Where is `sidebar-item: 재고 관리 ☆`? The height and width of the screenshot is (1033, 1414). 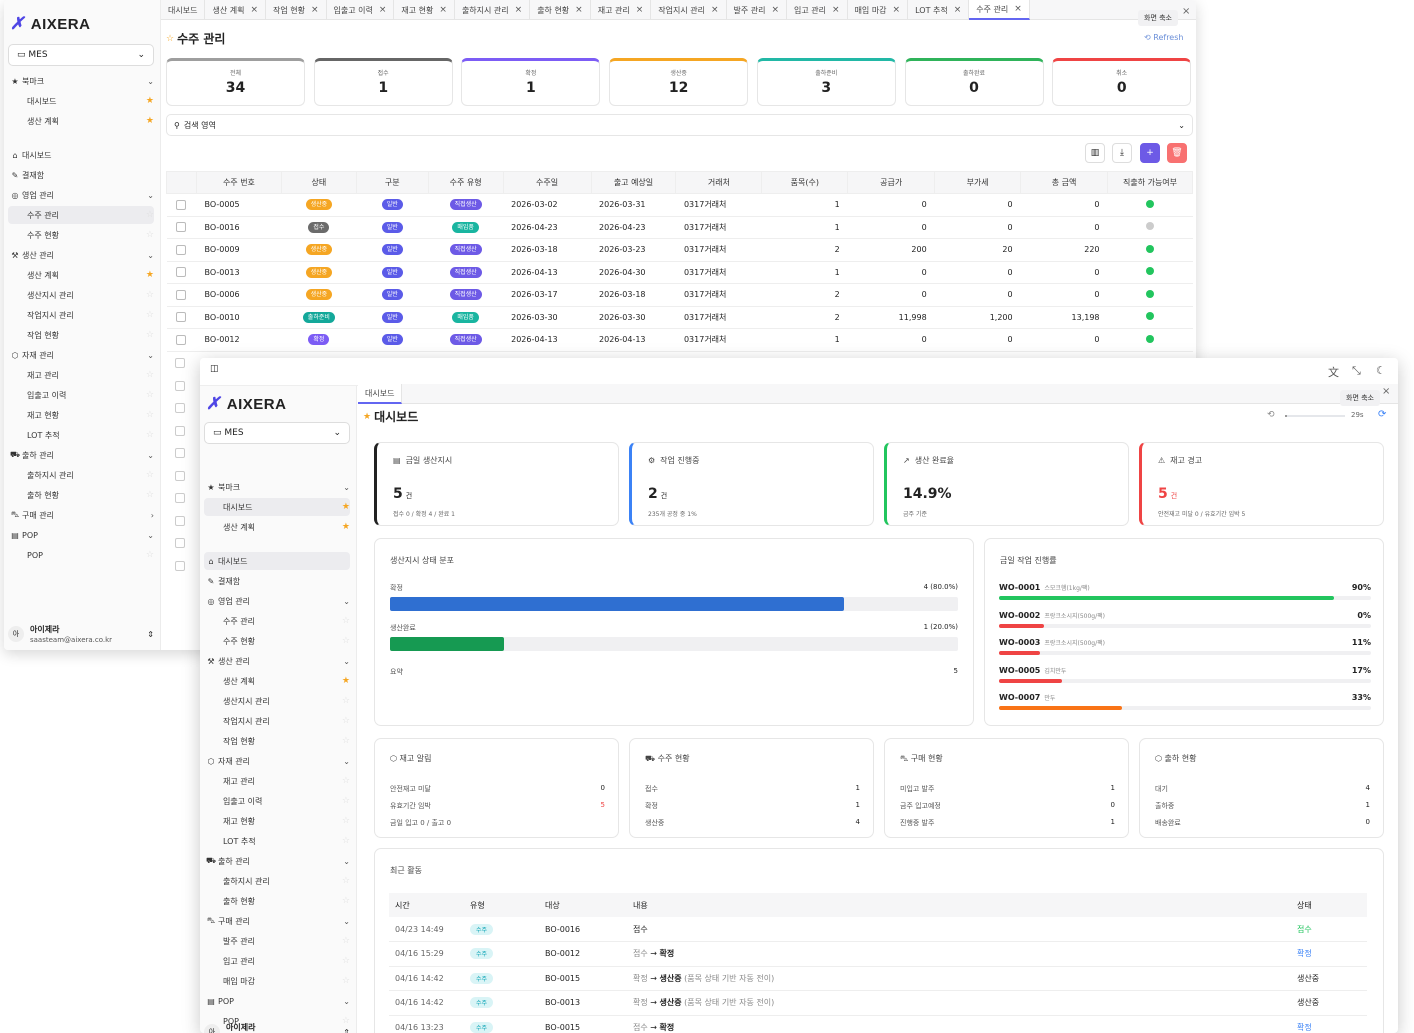 sidebar-item: 재고 관리 ☆ is located at coordinates (277, 781).